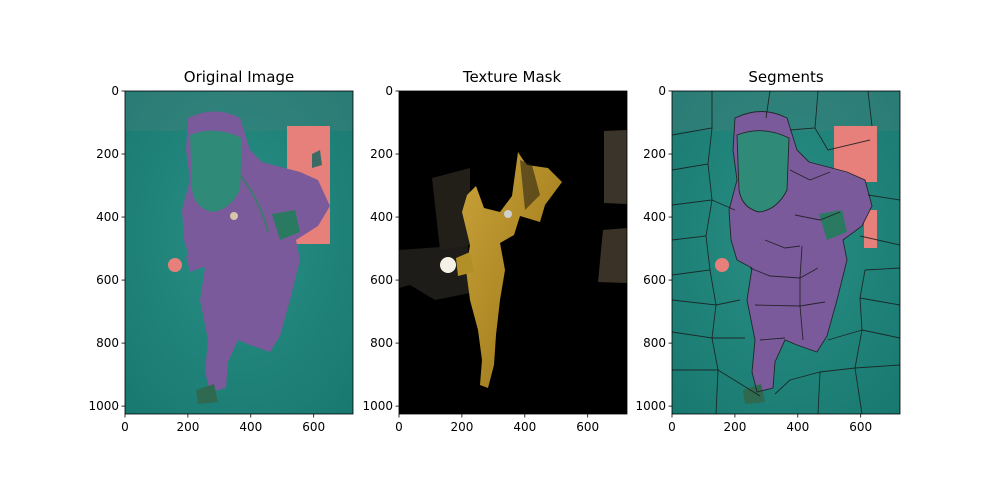 This screenshot has width=1000, height=500. What do you see at coordinates (239, 252) in the screenshot?
I see `image-original` at bounding box center [239, 252].